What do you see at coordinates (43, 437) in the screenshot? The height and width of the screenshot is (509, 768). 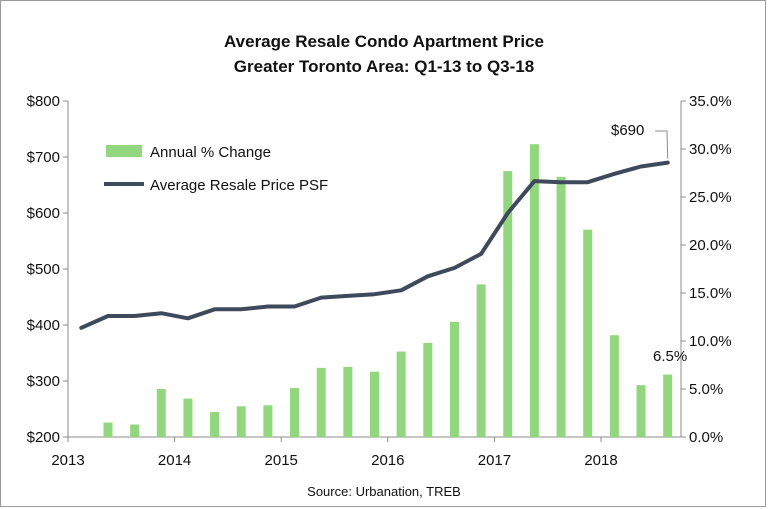 I see `left-tick-label: $200` at bounding box center [43, 437].